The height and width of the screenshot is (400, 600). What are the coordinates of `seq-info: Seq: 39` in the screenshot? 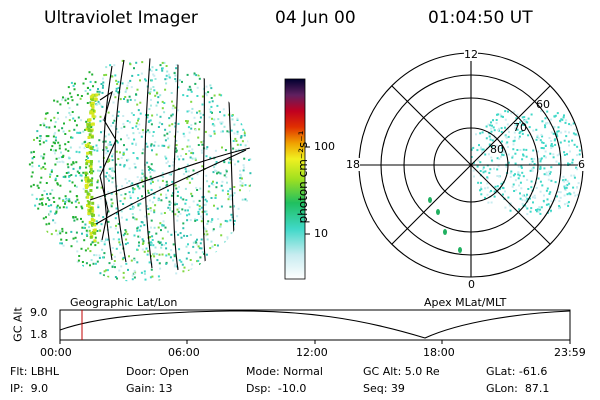 It's located at (384, 388).